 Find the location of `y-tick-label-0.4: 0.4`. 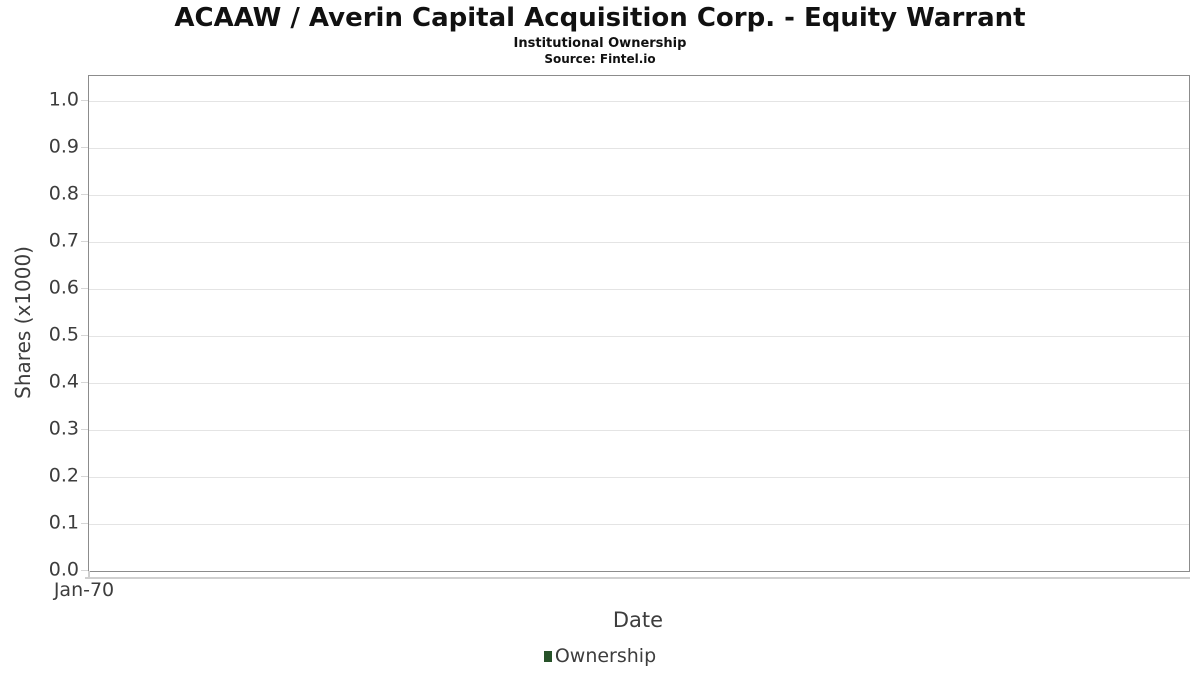

y-tick-label-0.4: 0.4 is located at coordinates (63, 381).